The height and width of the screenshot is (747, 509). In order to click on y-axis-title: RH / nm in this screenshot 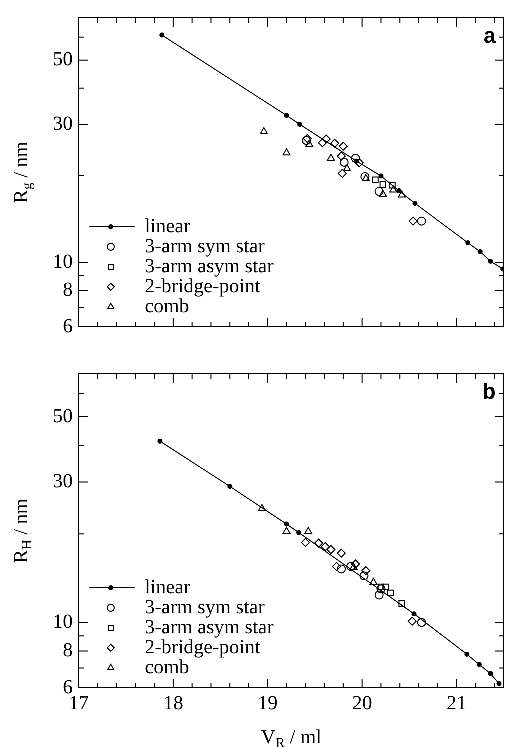, I will do `click(23, 531)`.